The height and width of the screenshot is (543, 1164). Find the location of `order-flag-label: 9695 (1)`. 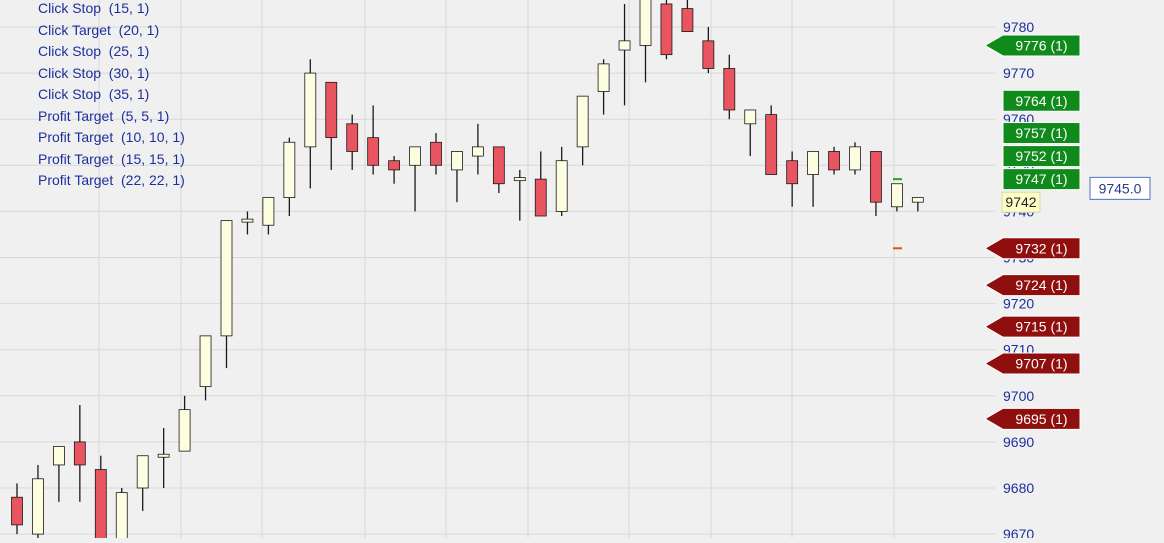

order-flag-label: 9695 (1) is located at coordinates (1041, 419).